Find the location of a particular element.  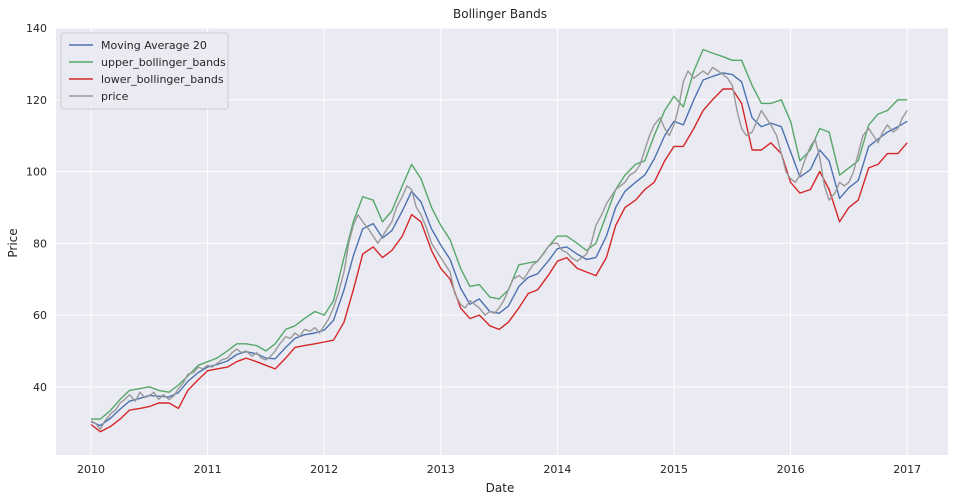

y-tick-label: 100 is located at coordinates (36, 172).